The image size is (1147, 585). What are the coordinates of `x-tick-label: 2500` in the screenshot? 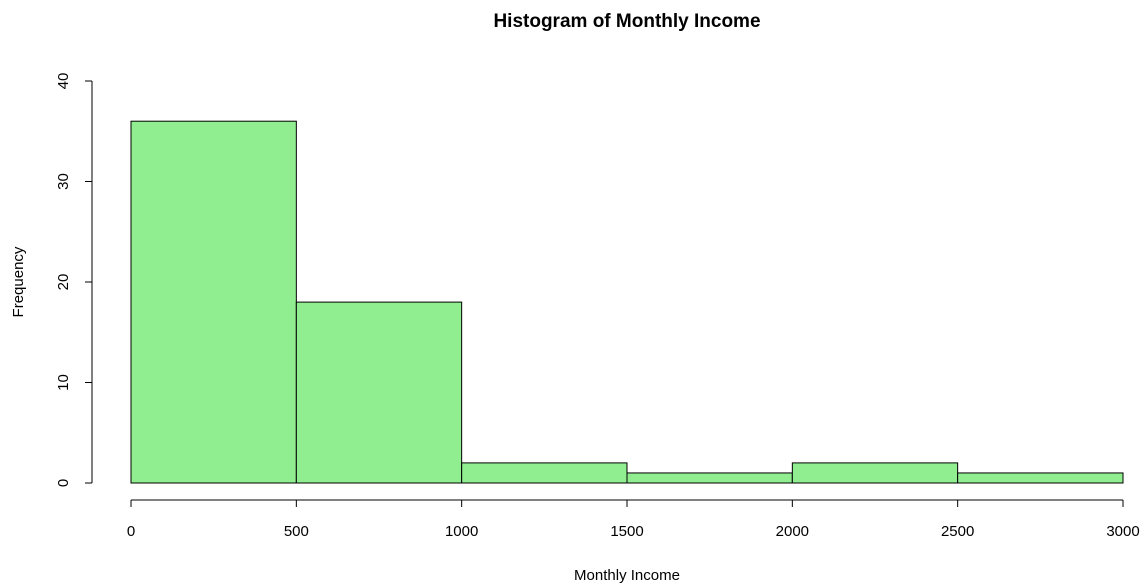 It's located at (957, 531).